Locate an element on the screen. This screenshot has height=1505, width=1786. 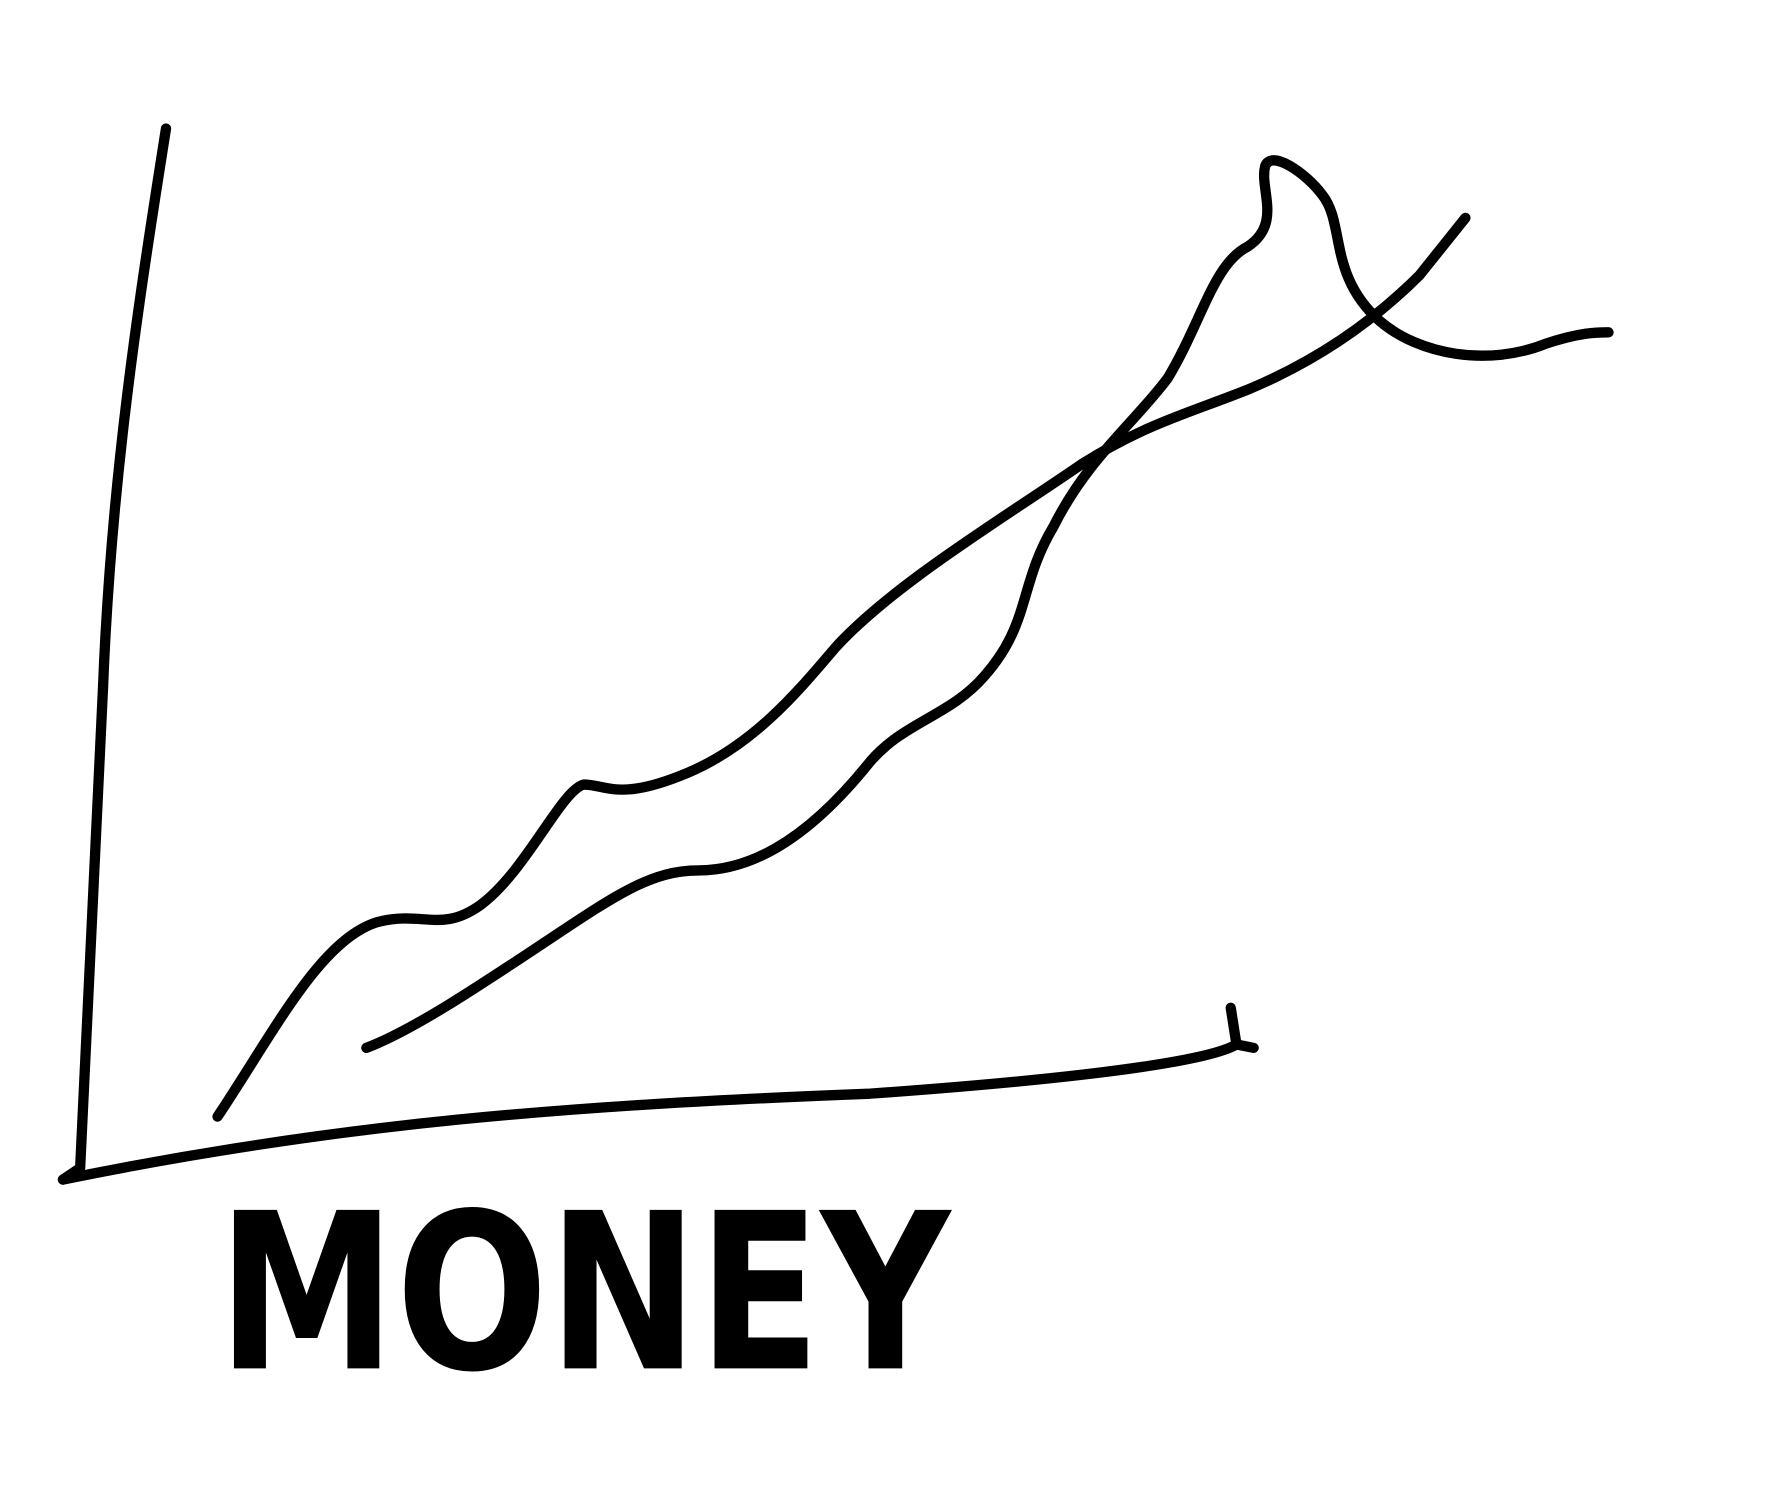
x-axis is located at coordinates (658, 1112).